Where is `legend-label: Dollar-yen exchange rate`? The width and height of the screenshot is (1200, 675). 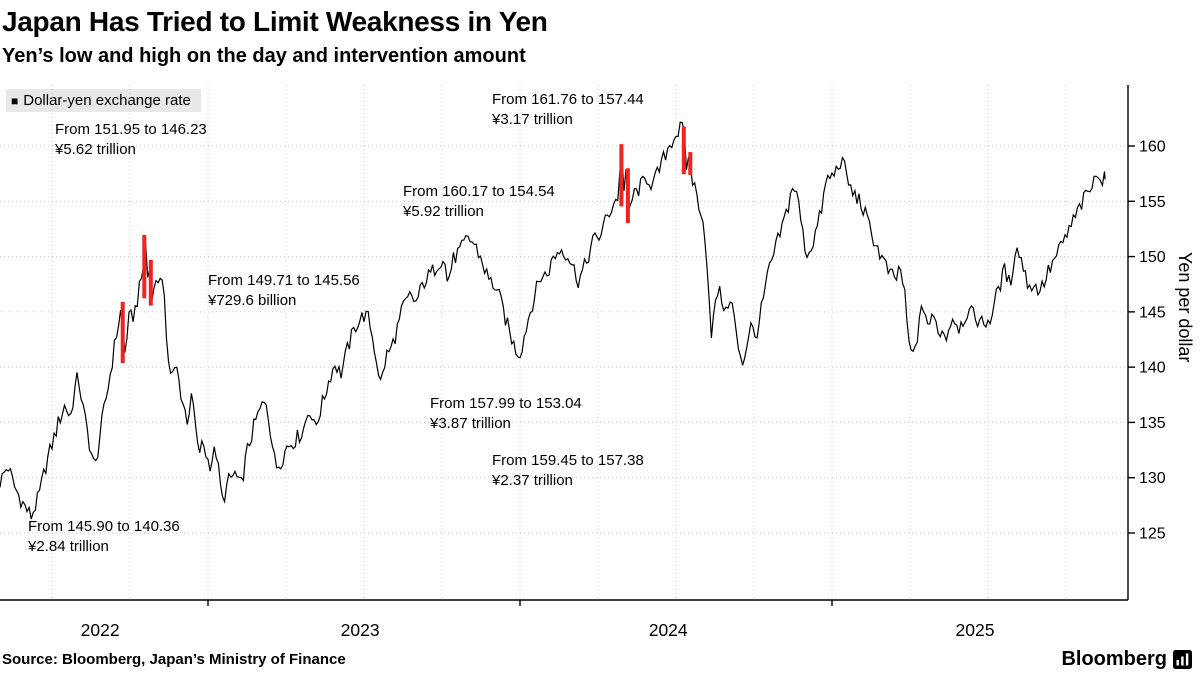 legend-label: Dollar-yen exchange rate is located at coordinates (107, 100).